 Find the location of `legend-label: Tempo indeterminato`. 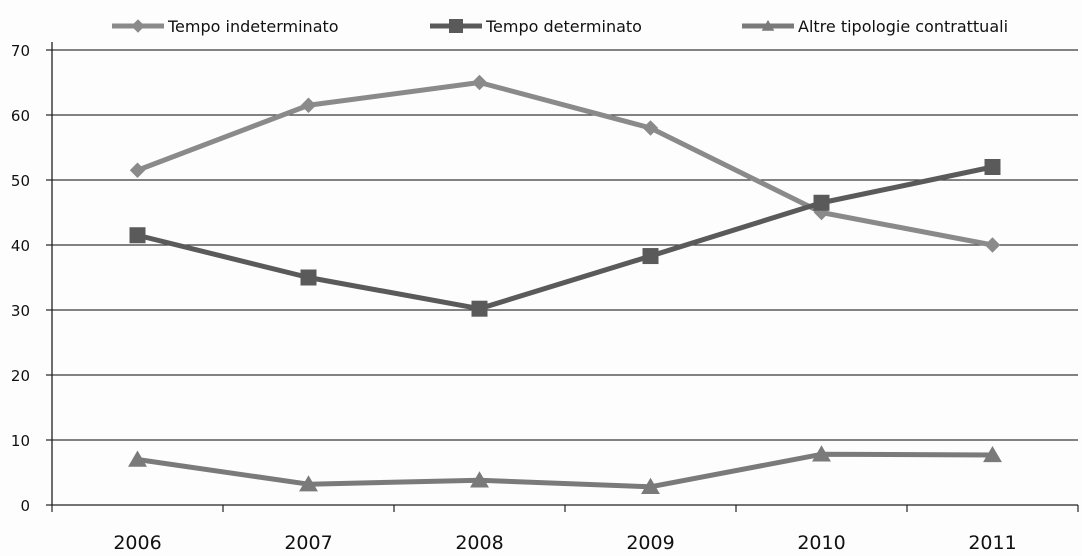

legend-label: Tempo indeterminato is located at coordinates (253, 26).